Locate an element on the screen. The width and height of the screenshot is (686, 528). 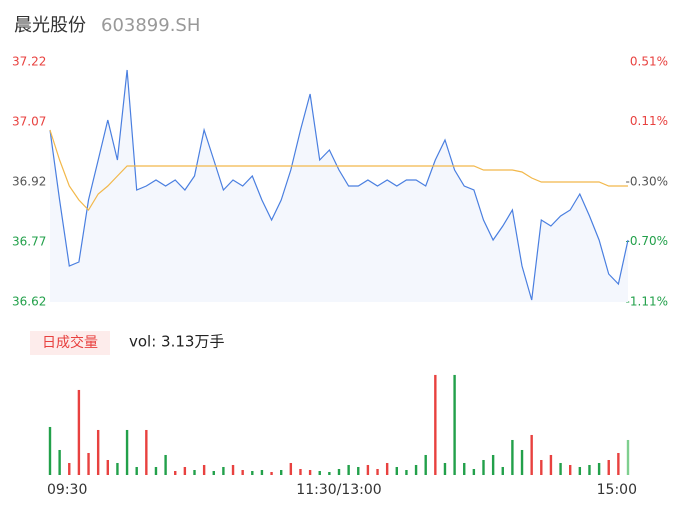
y2-tick-label: -0.30% is located at coordinates (647, 182).